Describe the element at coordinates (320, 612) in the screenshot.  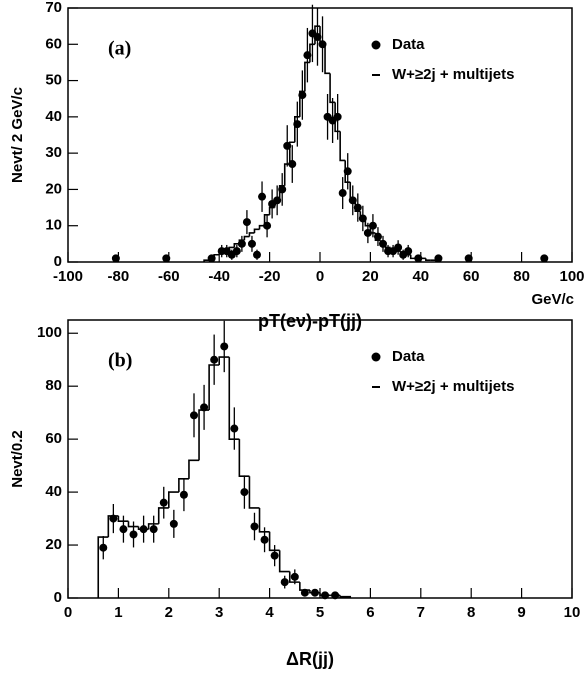
I see `x-tick-label: 5` at that location.